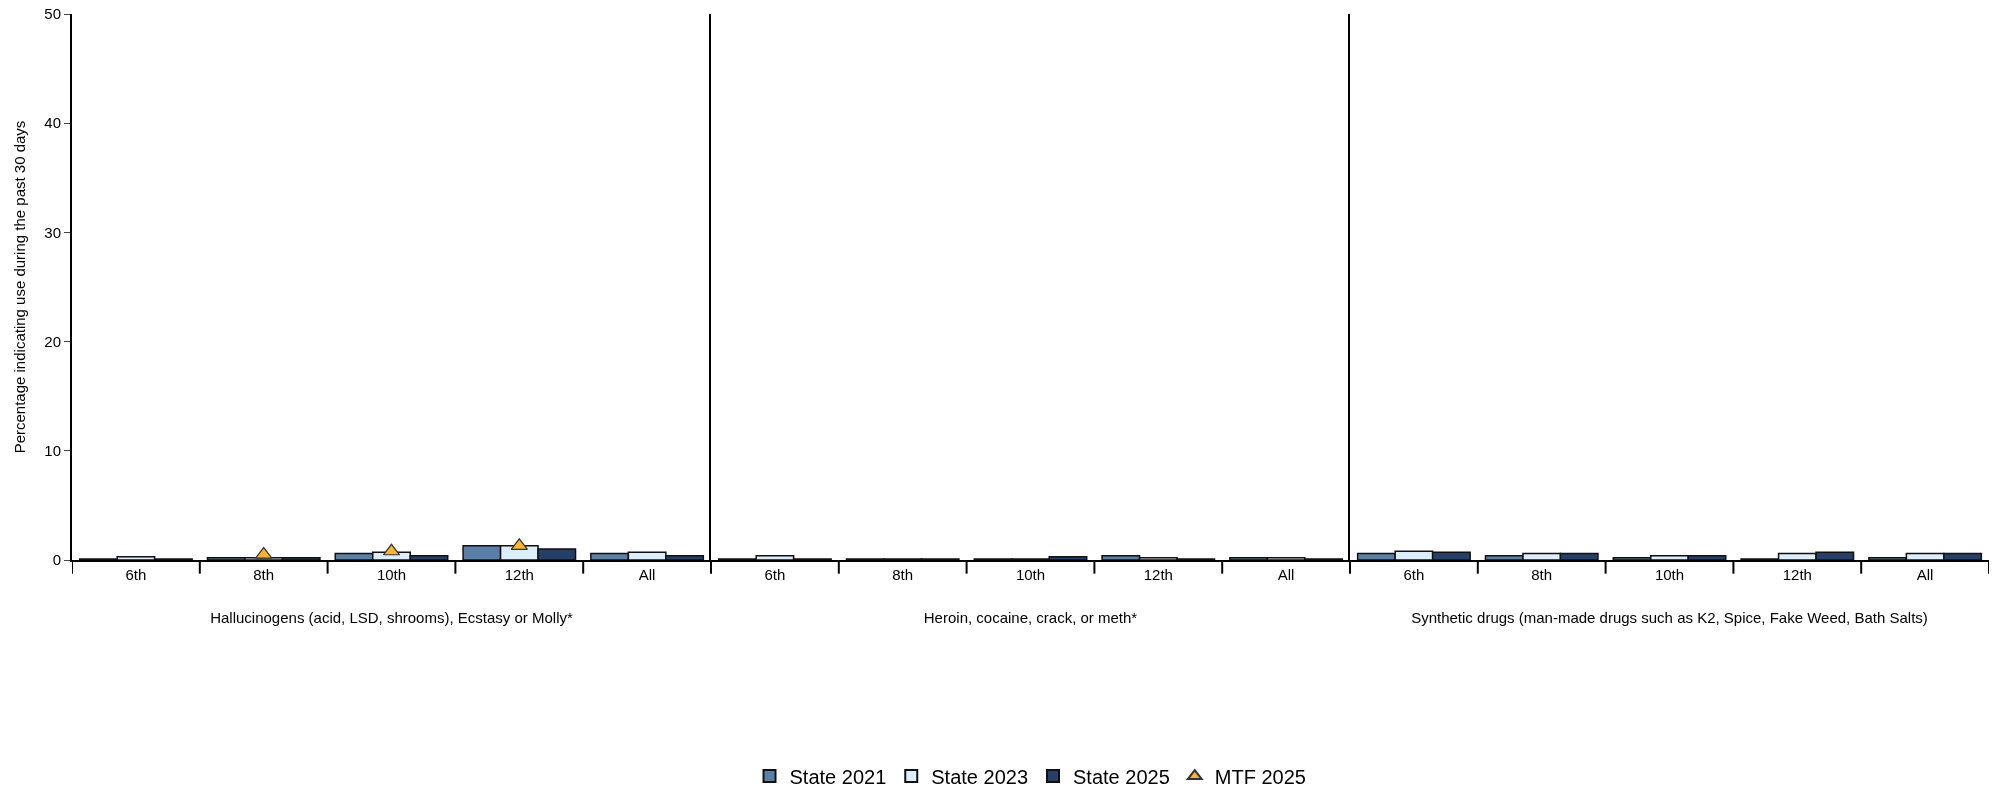 The image size is (1995, 801). I want to click on y-tick-label: 0, so click(56, 560).